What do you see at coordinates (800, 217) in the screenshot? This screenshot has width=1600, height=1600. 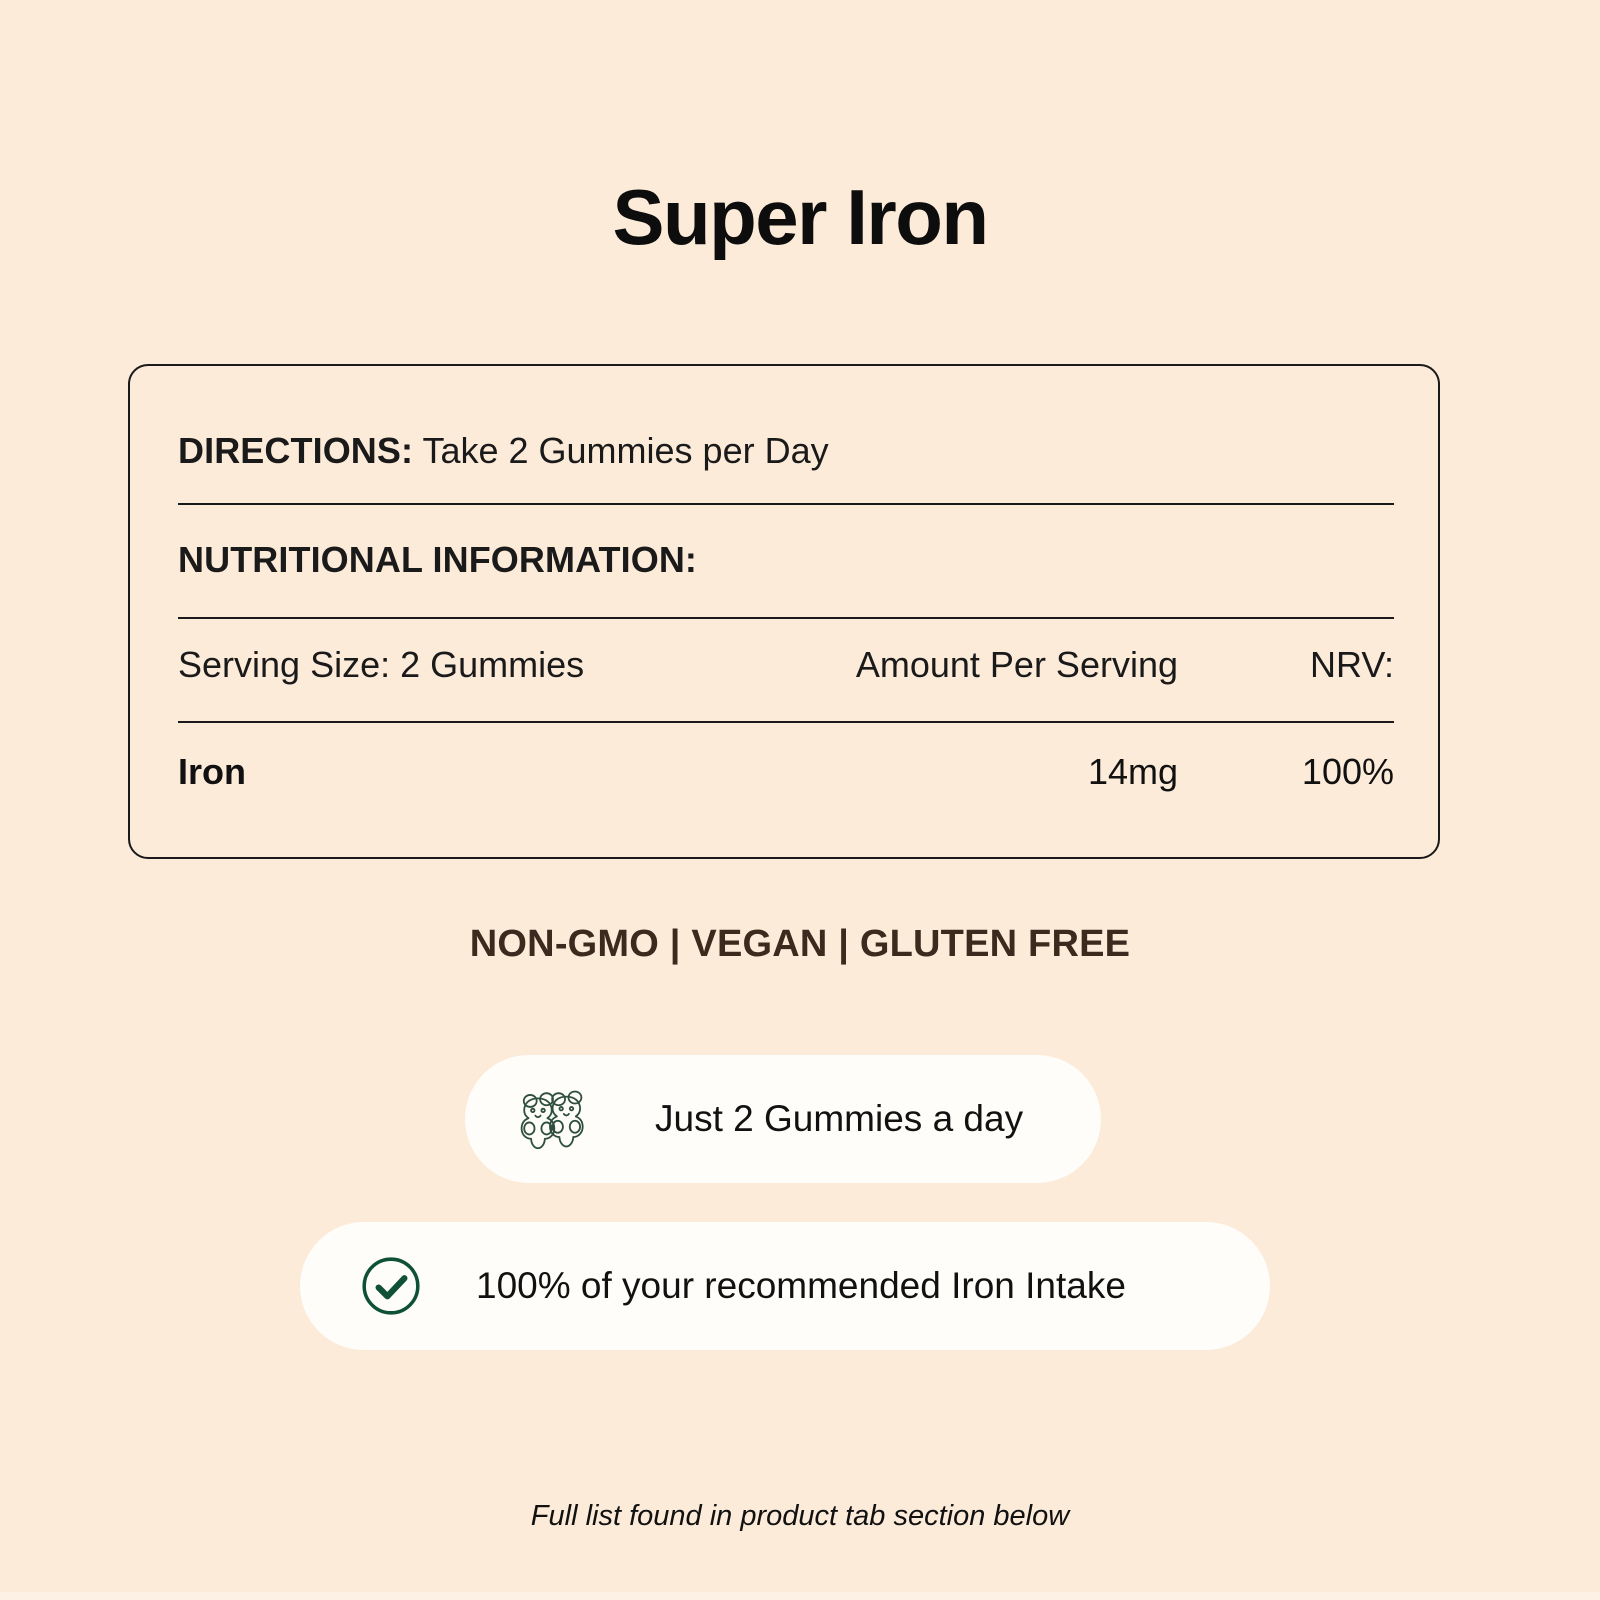 I see `page-title: Super Iron` at bounding box center [800, 217].